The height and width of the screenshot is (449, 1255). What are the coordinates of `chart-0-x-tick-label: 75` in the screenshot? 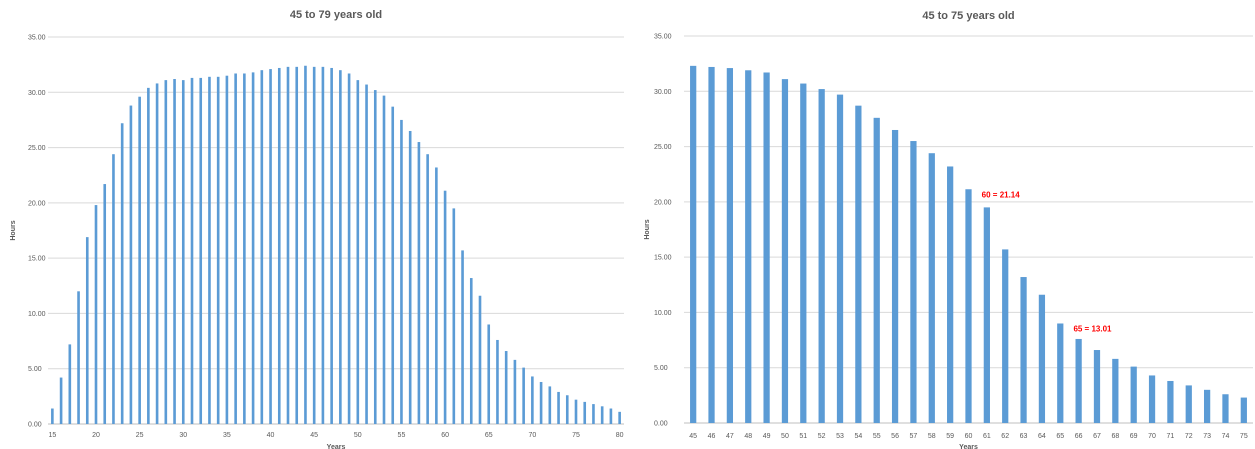 It's located at (576, 435).